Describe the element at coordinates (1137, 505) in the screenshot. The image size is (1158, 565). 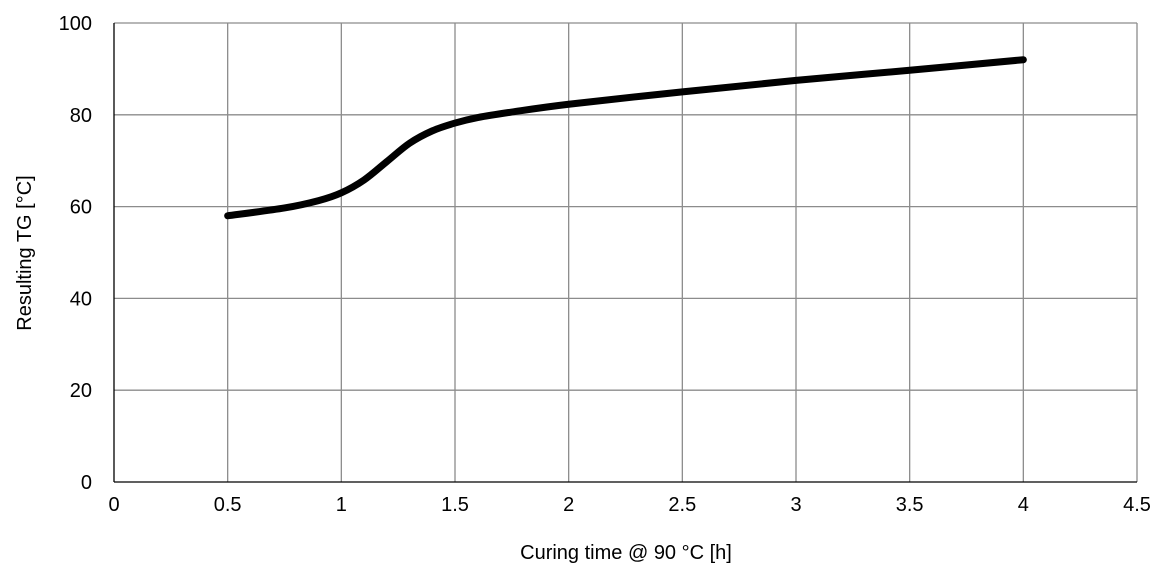
I see `x-tick-label: 4.5` at that location.